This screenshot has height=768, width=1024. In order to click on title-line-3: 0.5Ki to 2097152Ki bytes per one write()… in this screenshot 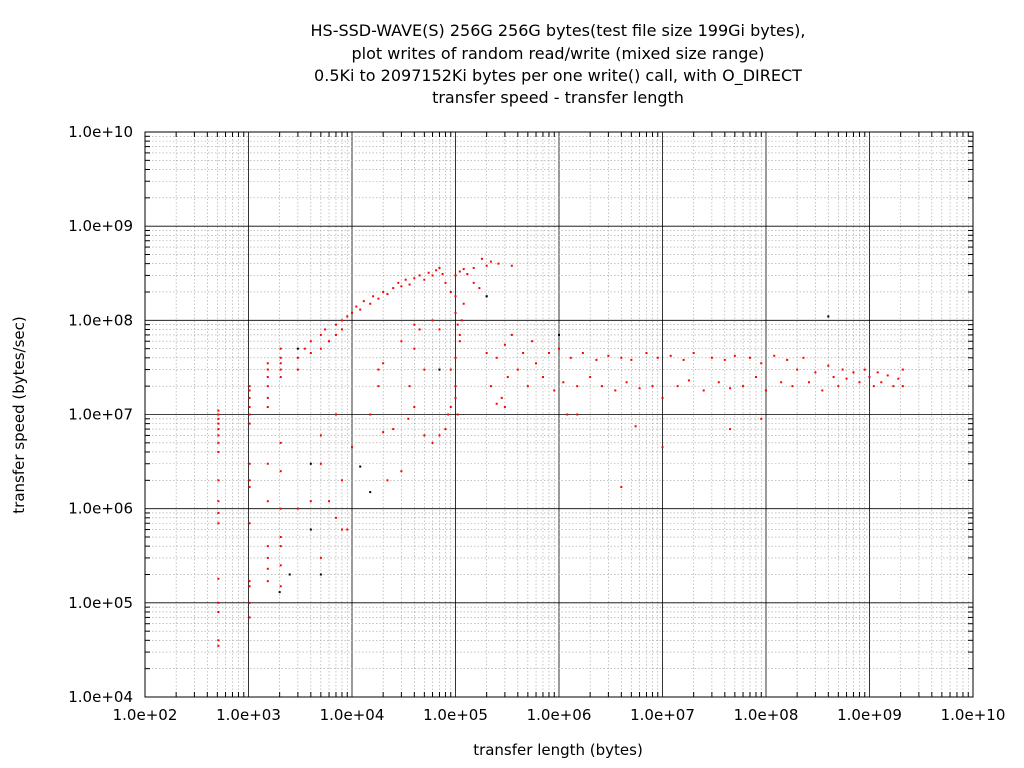, I will do `click(558, 76)`.